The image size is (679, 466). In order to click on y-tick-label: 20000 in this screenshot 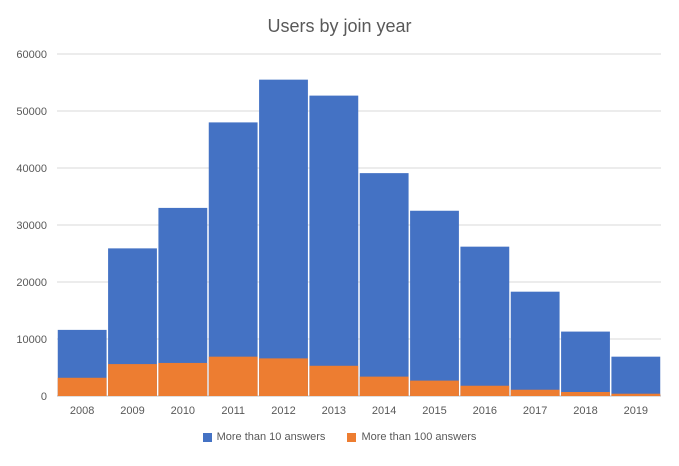, I will do `click(31, 283)`.